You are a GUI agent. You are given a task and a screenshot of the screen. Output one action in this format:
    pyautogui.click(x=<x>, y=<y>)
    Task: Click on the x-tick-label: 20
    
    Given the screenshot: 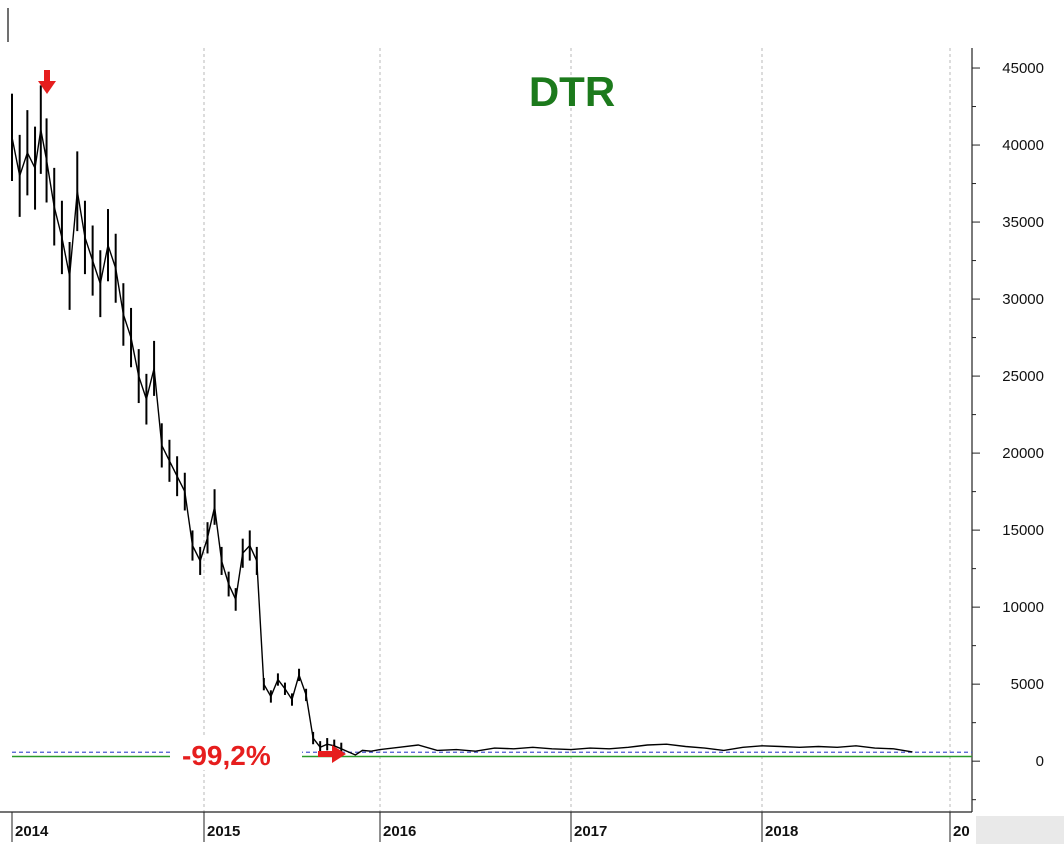 What is the action you would take?
    pyautogui.click(x=961, y=831)
    